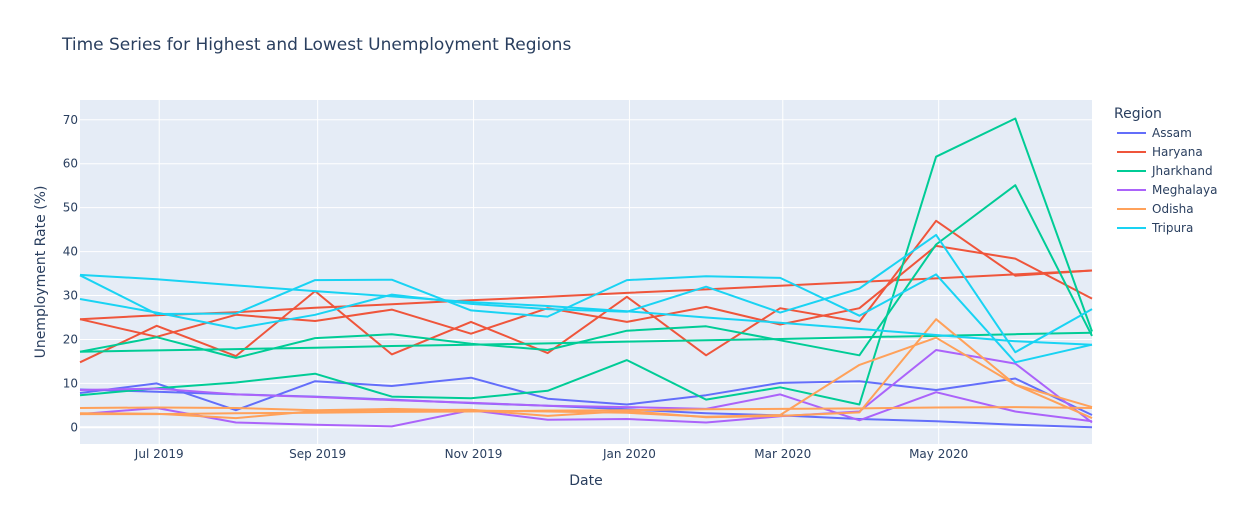 This screenshot has width=1234, height=525. I want to click on legend-label: Tripura, so click(1172, 228).